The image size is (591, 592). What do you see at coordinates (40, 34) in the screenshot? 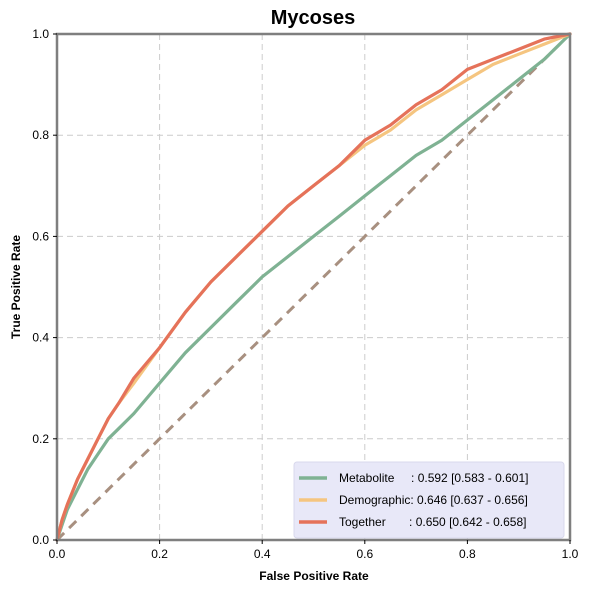
I see `y-tick-label: 1.0` at bounding box center [40, 34].